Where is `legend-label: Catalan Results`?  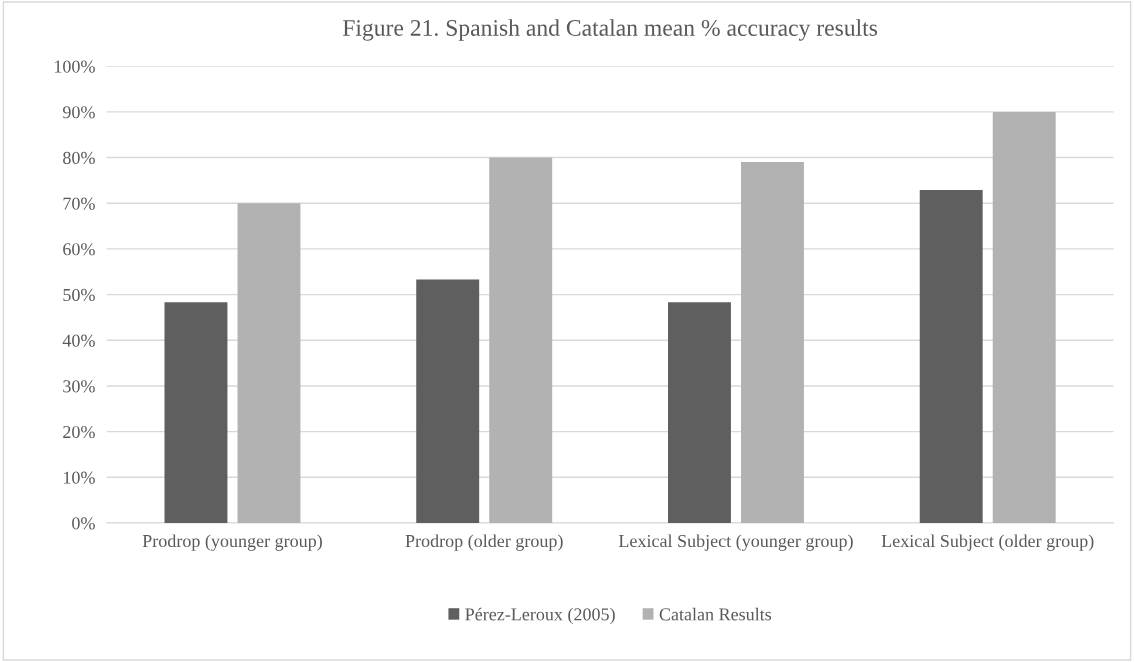
legend-label: Catalan Results is located at coordinates (715, 614).